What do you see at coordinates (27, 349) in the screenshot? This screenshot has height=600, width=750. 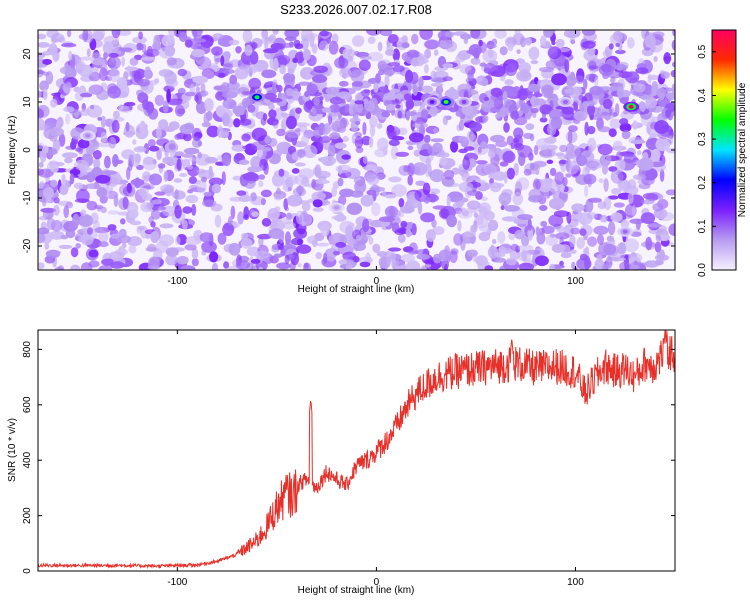 I see `snr-y-tick-label: 800` at bounding box center [27, 349].